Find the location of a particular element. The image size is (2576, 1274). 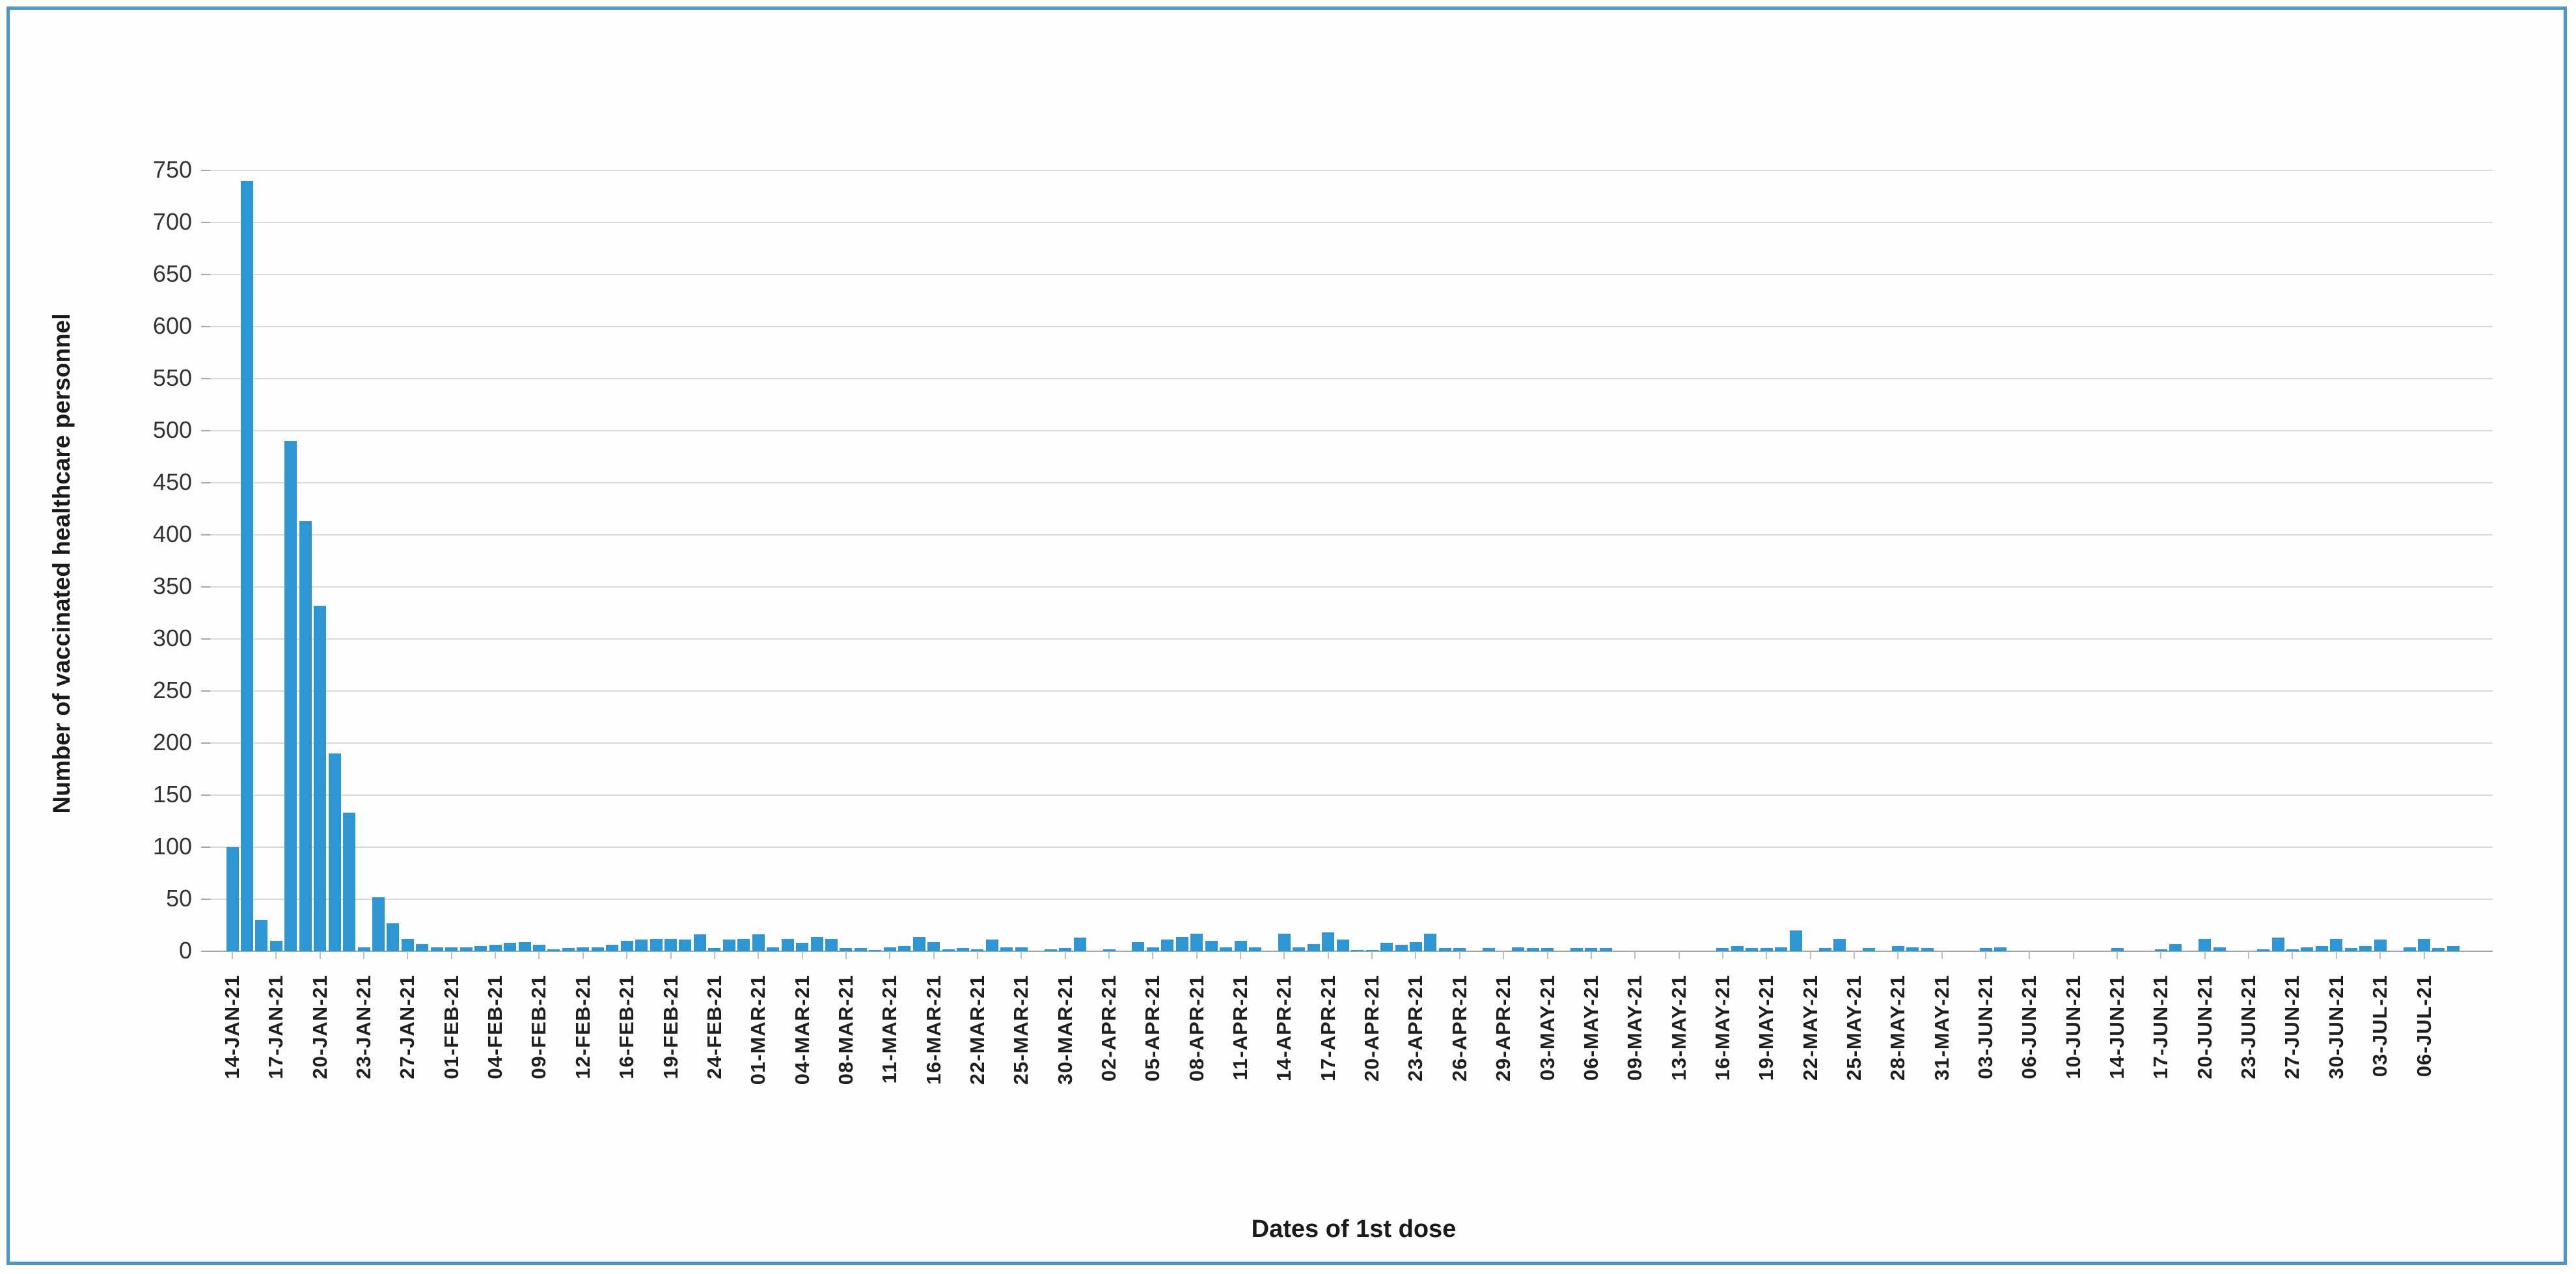

y-tick-label: 600 is located at coordinates (172, 325).